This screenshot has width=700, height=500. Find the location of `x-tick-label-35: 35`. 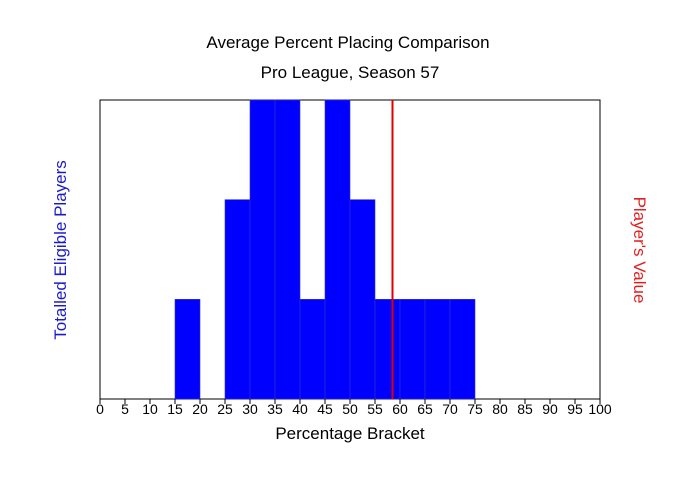

x-tick-label-35: 35 is located at coordinates (275, 409).